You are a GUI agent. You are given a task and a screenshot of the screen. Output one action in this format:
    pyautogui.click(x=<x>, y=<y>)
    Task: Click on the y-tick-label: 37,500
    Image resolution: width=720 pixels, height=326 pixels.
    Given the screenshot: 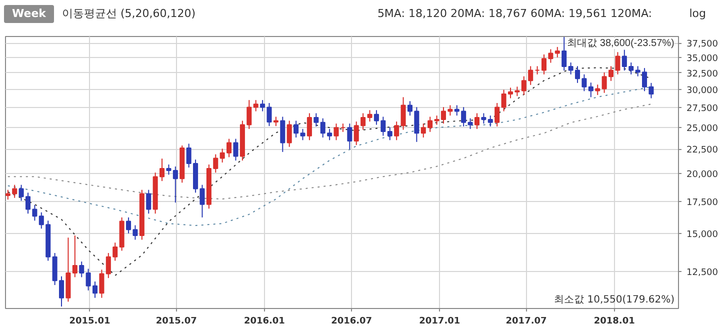 What is the action you would take?
    pyautogui.click(x=702, y=45)
    